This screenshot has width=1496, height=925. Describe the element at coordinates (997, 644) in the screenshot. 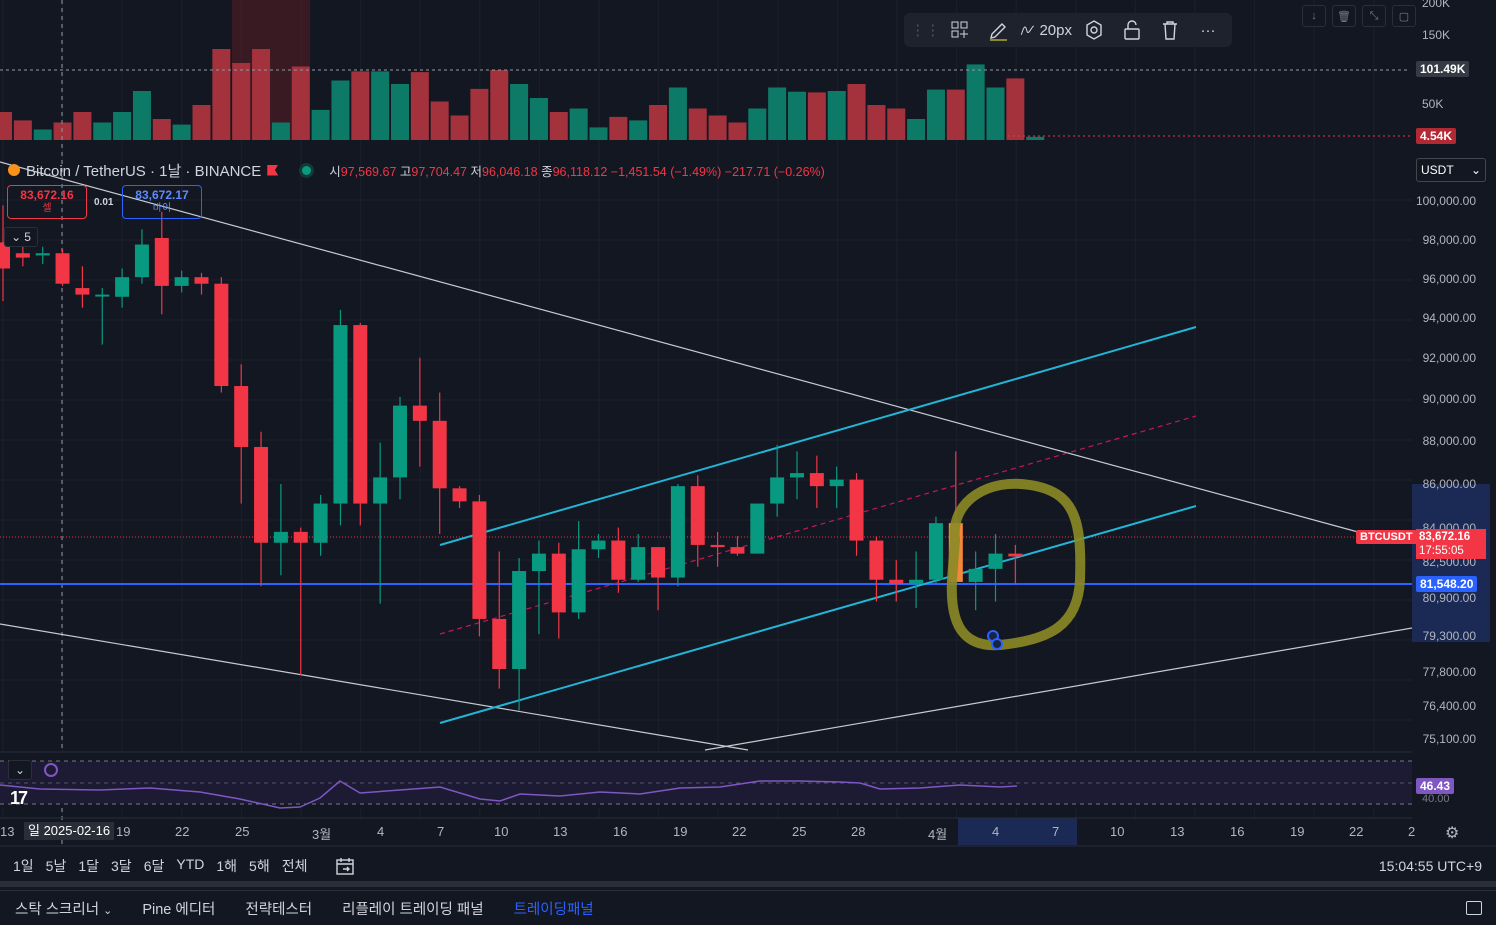

I see `marker-dot` at that location.